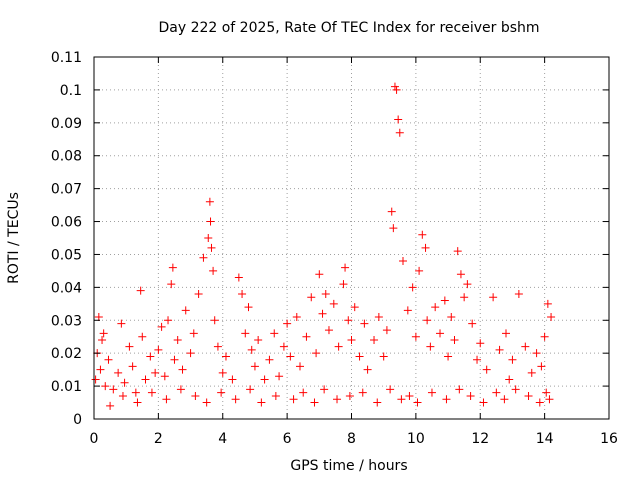 Image resolution: width=640 pixels, height=480 pixels. Describe the element at coordinates (71, 91) in the screenshot. I see `y-tick-label: 0.1` at that location.